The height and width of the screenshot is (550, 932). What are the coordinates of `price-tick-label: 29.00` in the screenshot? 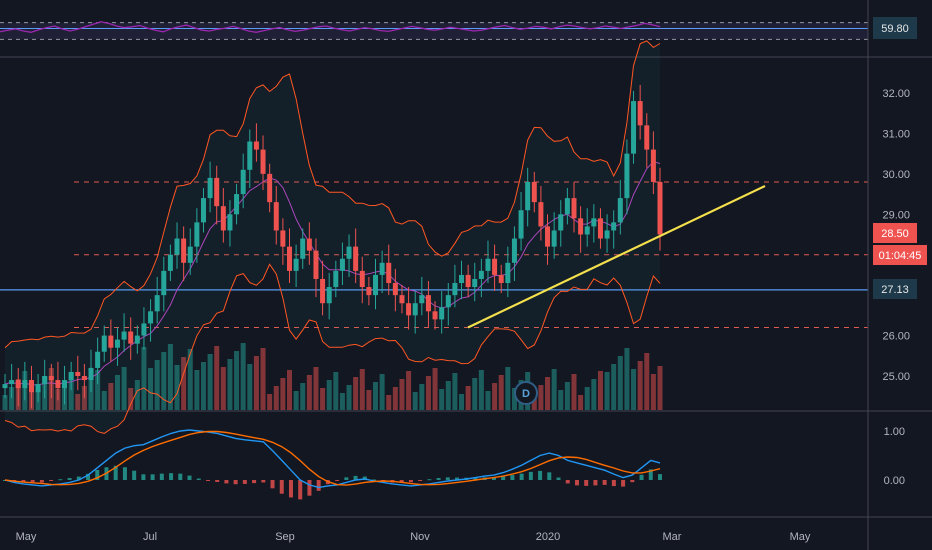 It's located at (896, 215).